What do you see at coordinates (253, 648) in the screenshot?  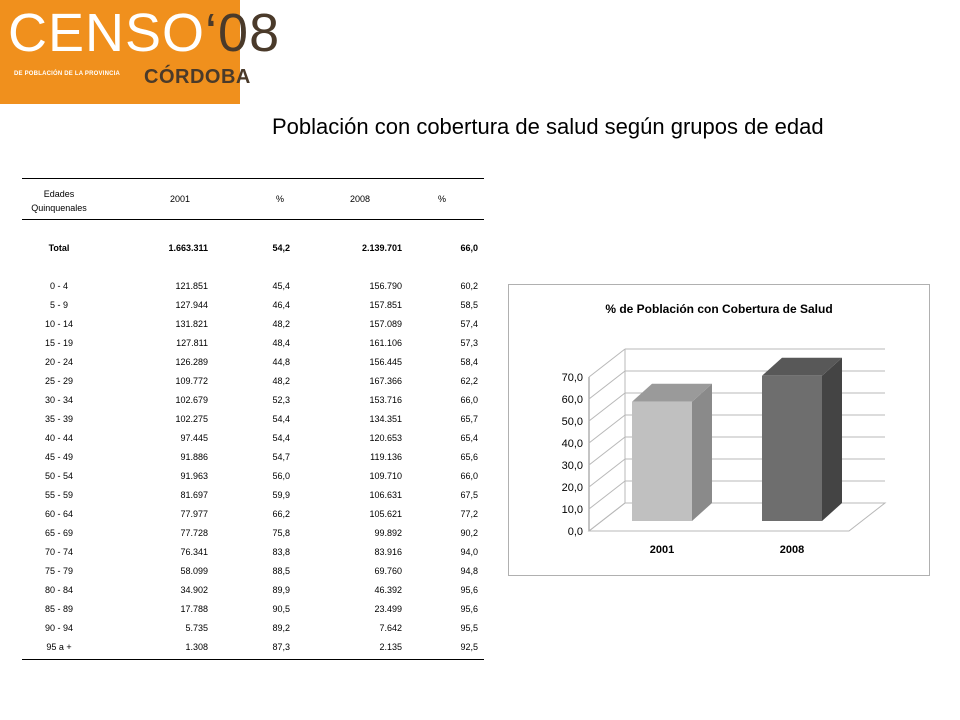 I see `table-row: 95 a + 1.308 87,3 2.135 92,5` at bounding box center [253, 648].